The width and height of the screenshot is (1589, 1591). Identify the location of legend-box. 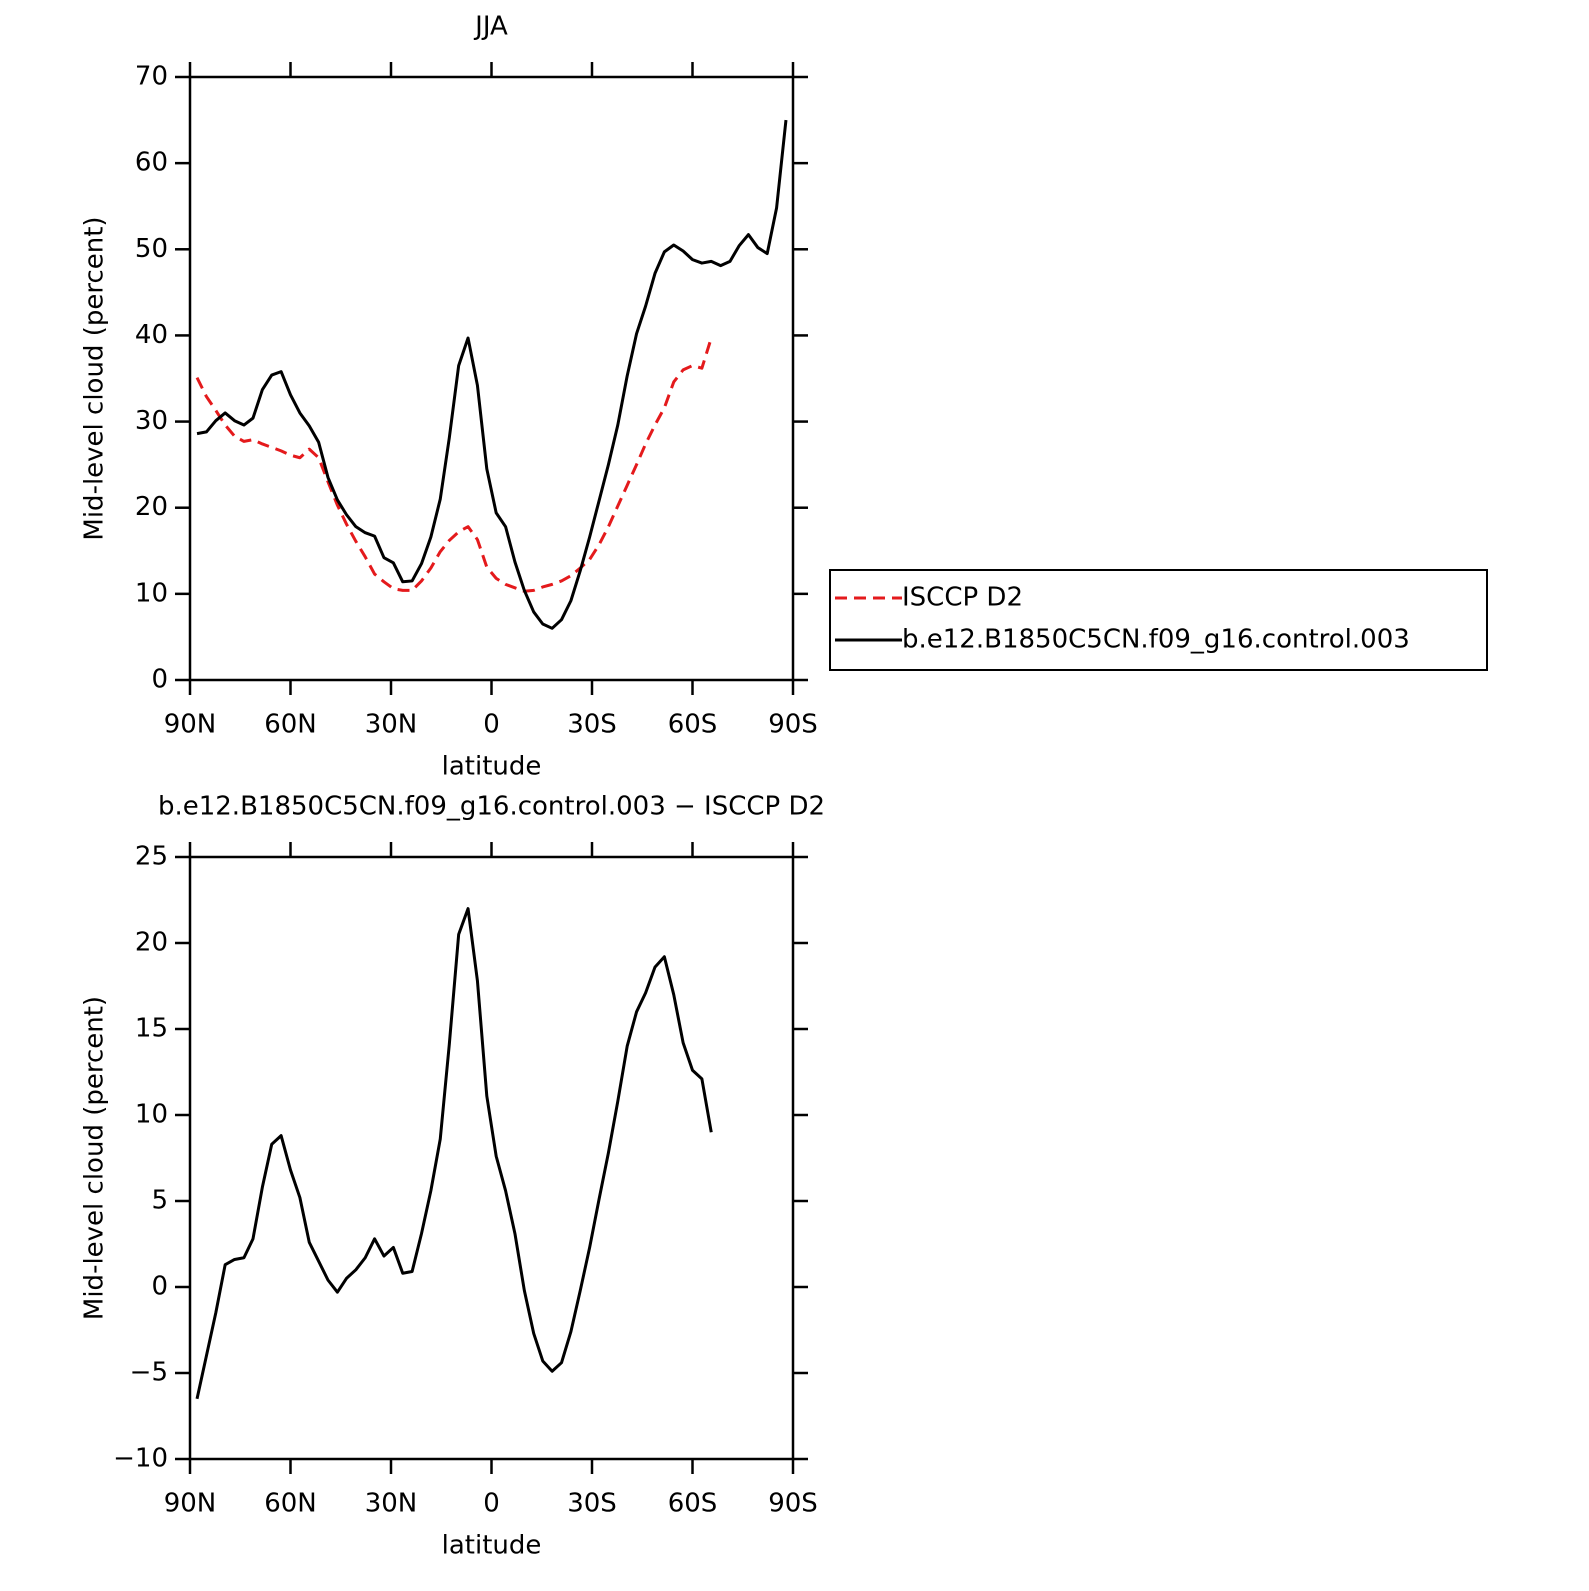
(1158, 620).